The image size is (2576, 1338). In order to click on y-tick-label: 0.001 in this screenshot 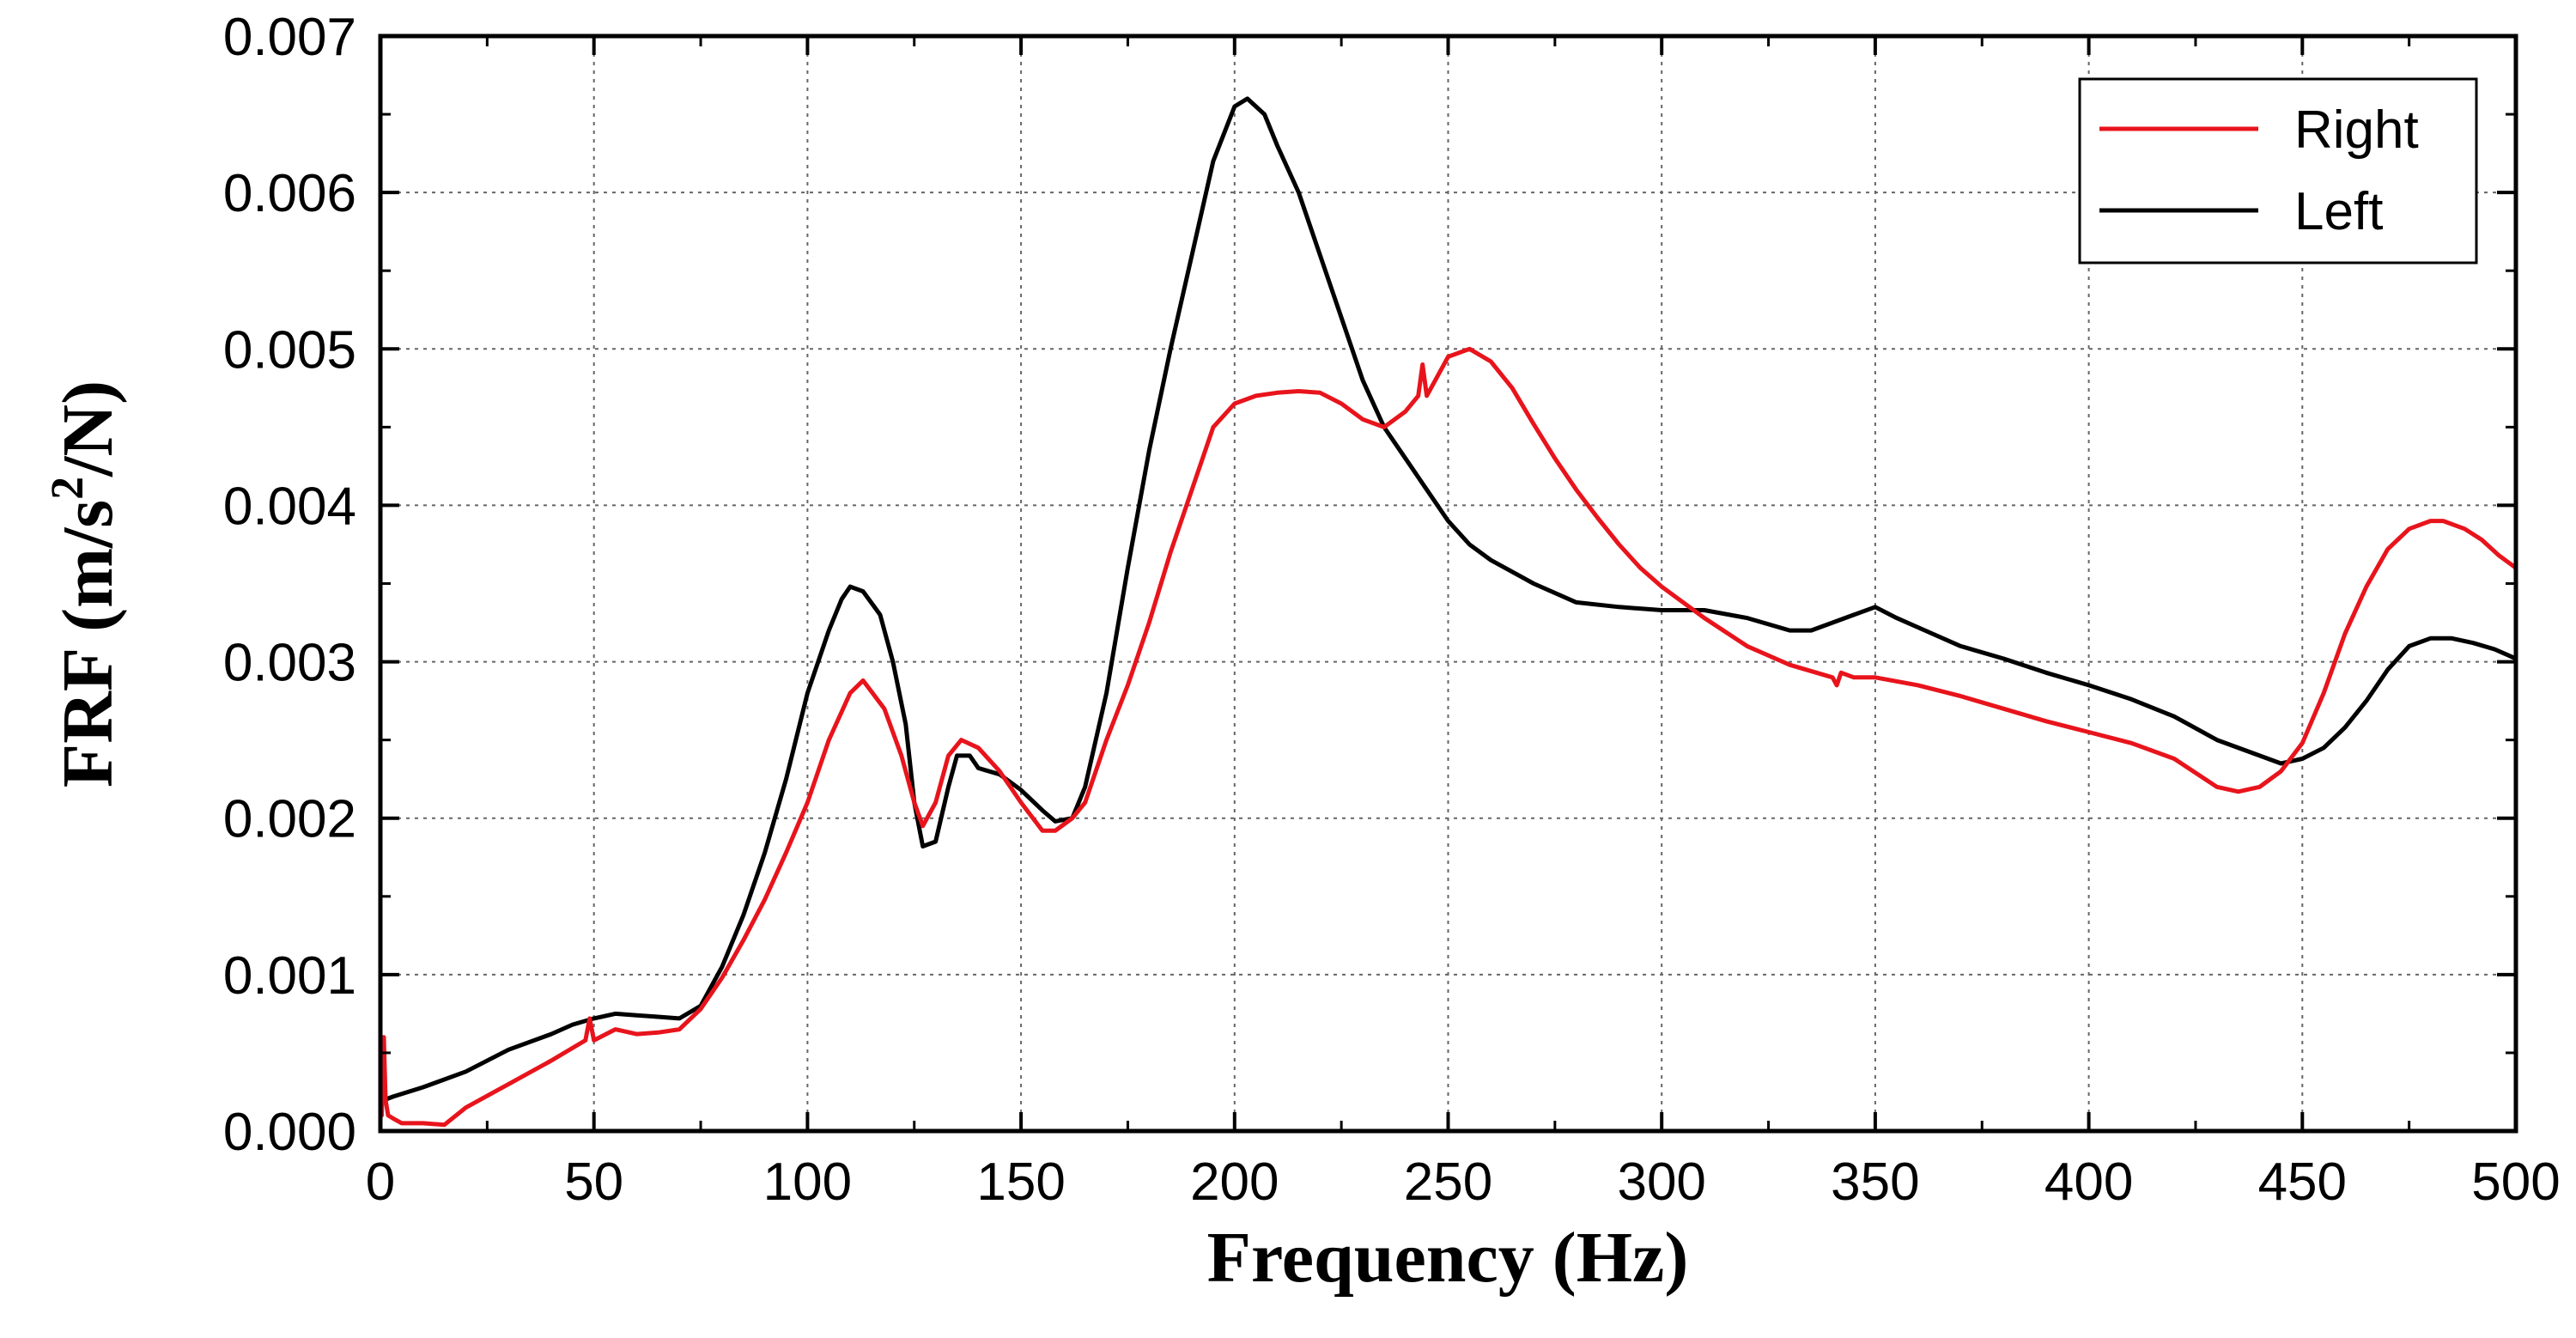, I will do `click(290, 976)`.